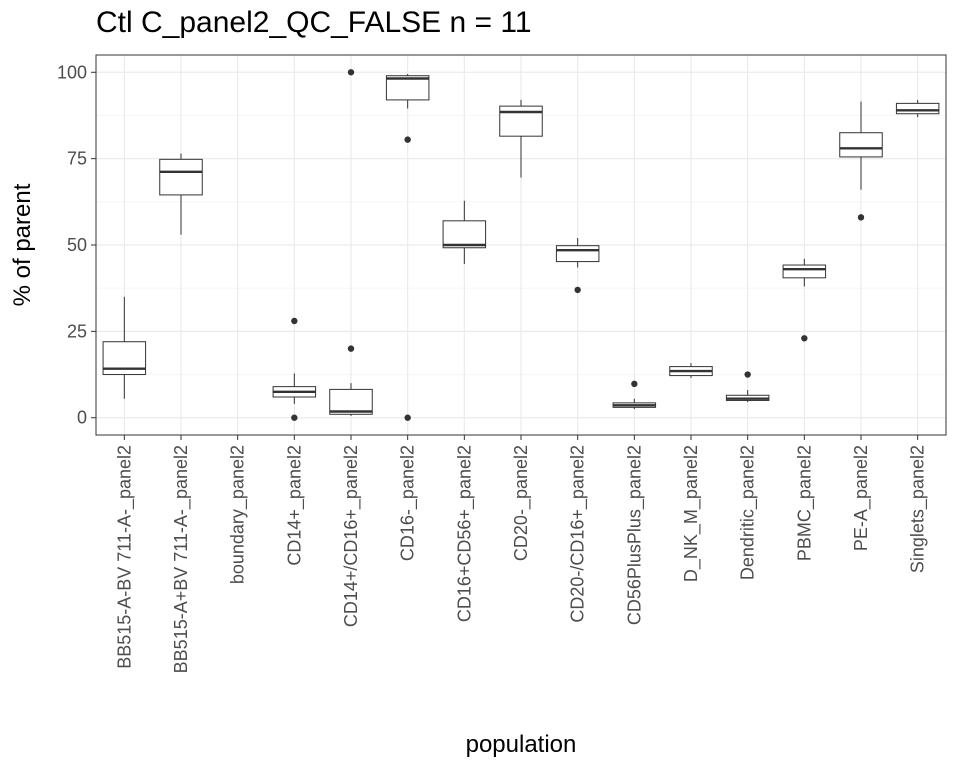 The width and height of the screenshot is (960, 768). Describe the element at coordinates (578, 534) in the screenshot. I see `x-tick-label: CD20-/CD16+_panel2` at that location.